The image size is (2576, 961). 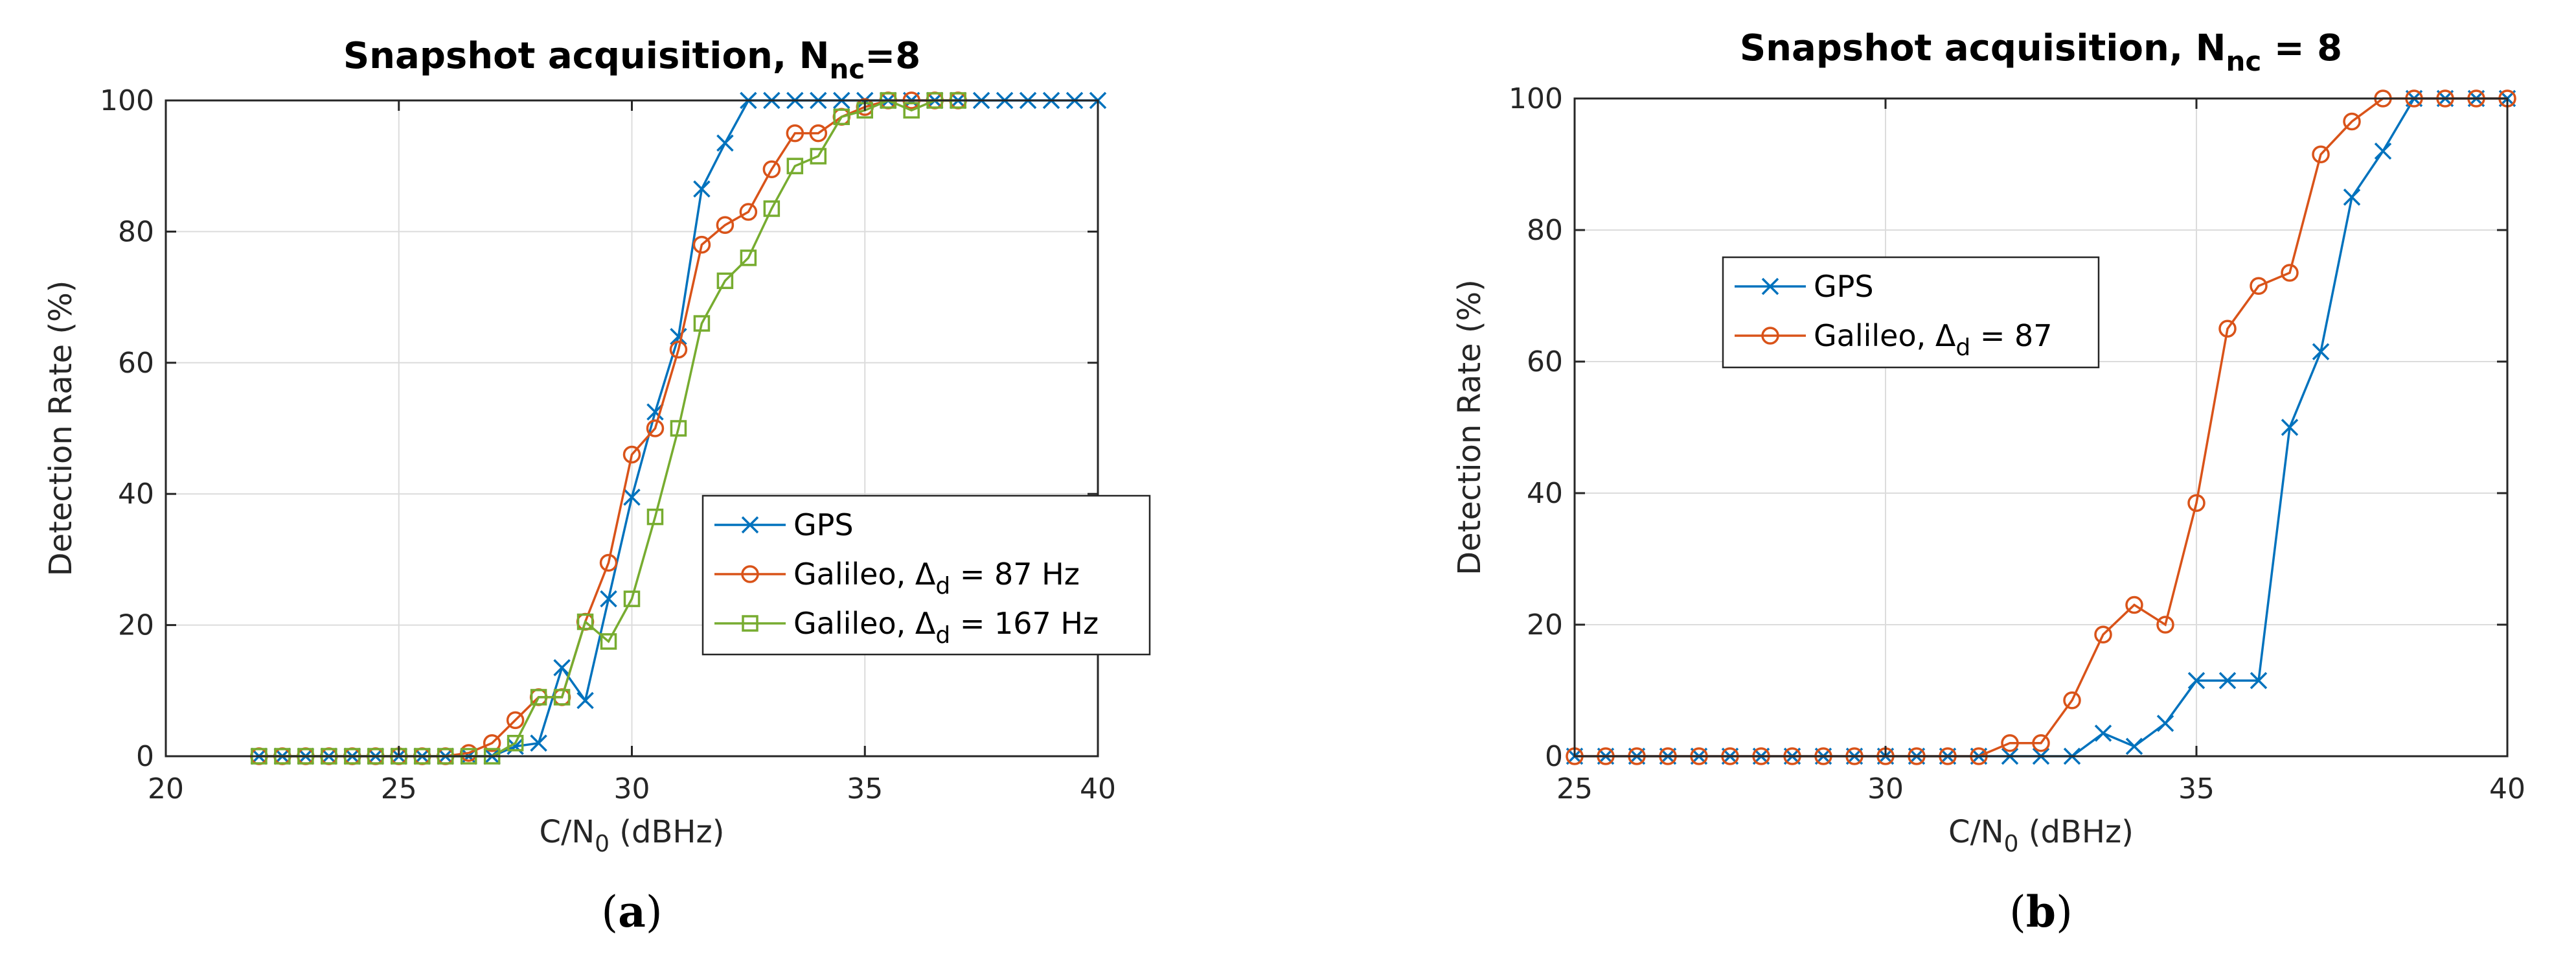 I want to click on panel-caption: (b), so click(x=2041, y=911).